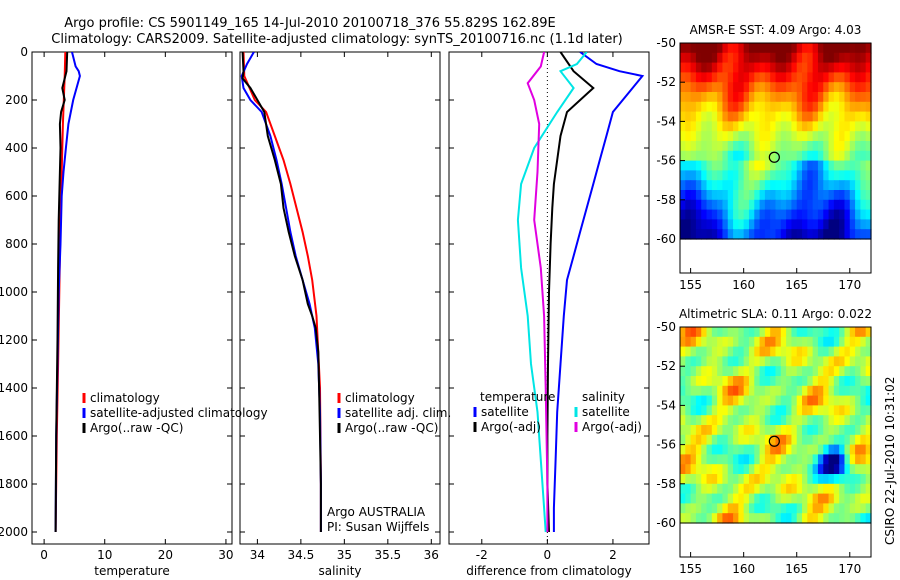 This screenshot has width=900, height=580. What do you see at coordinates (666, 484) in the screenshot?
I see `map-y-tick-label: -58` at bounding box center [666, 484].